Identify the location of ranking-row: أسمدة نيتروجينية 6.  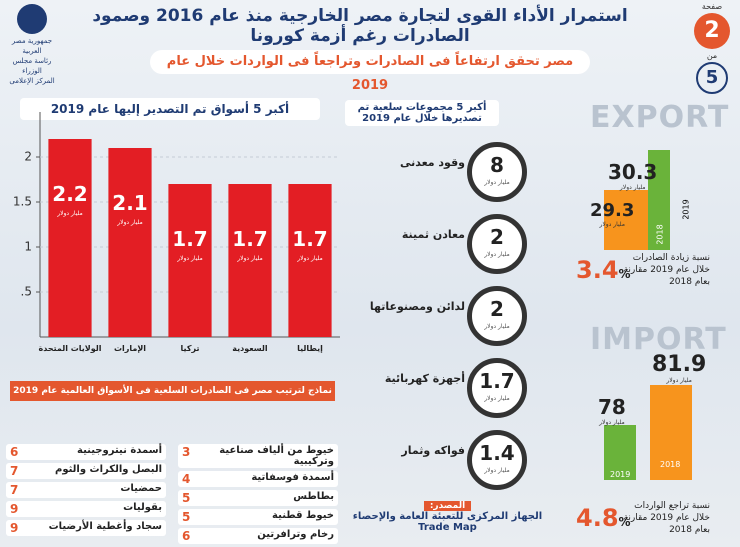
(86, 452).